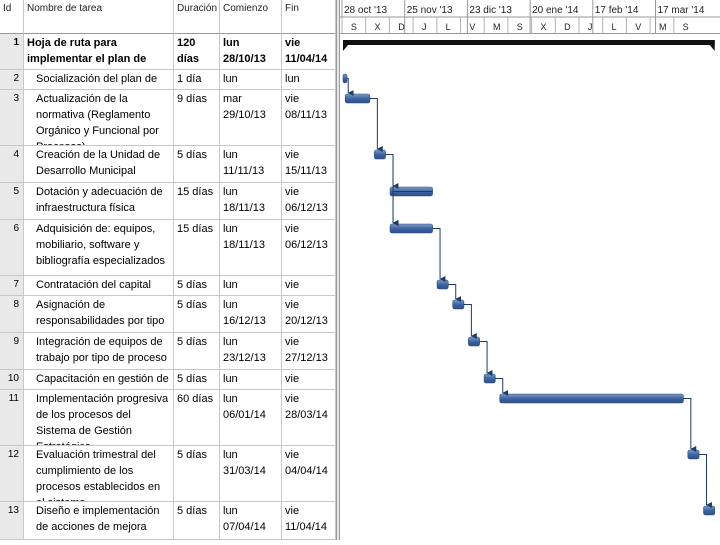 This screenshot has height=545, width=720. What do you see at coordinates (12, 520) in the screenshot?
I see `task-id-cell: 13` at bounding box center [12, 520].